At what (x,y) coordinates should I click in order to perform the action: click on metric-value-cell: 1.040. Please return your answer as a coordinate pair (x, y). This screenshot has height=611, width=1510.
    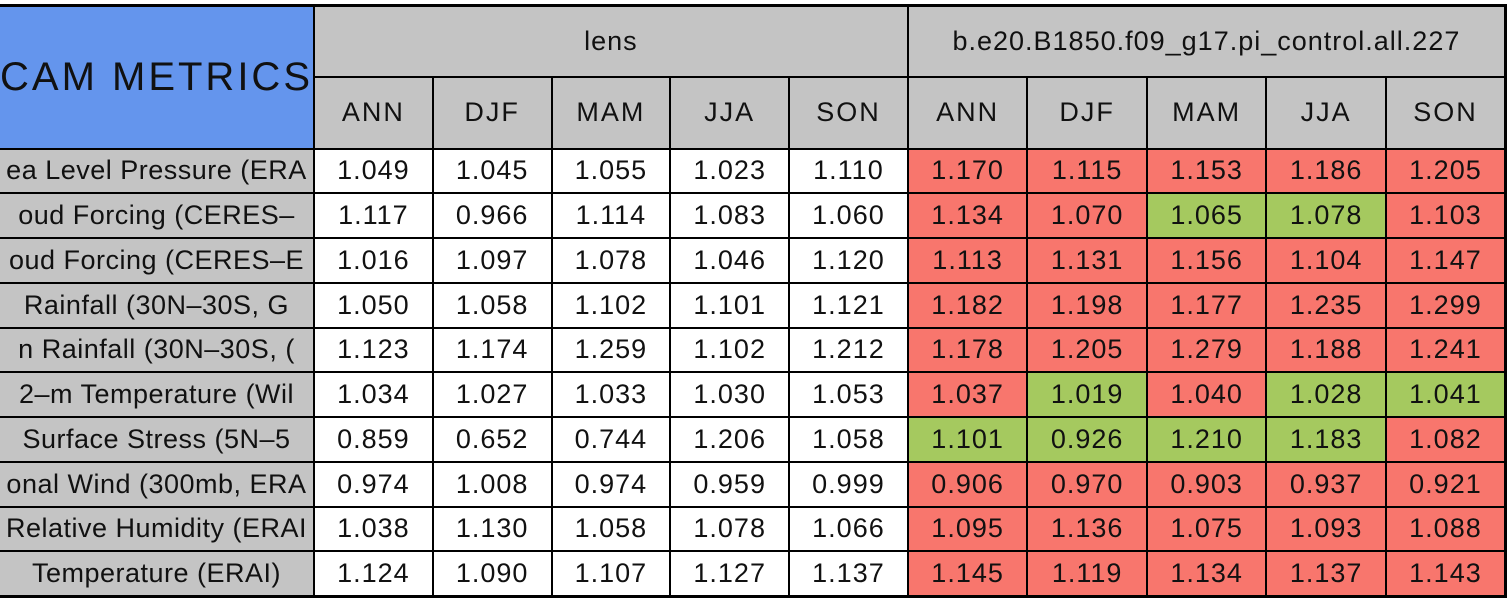
    Looking at the image, I should click on (1206, 394).